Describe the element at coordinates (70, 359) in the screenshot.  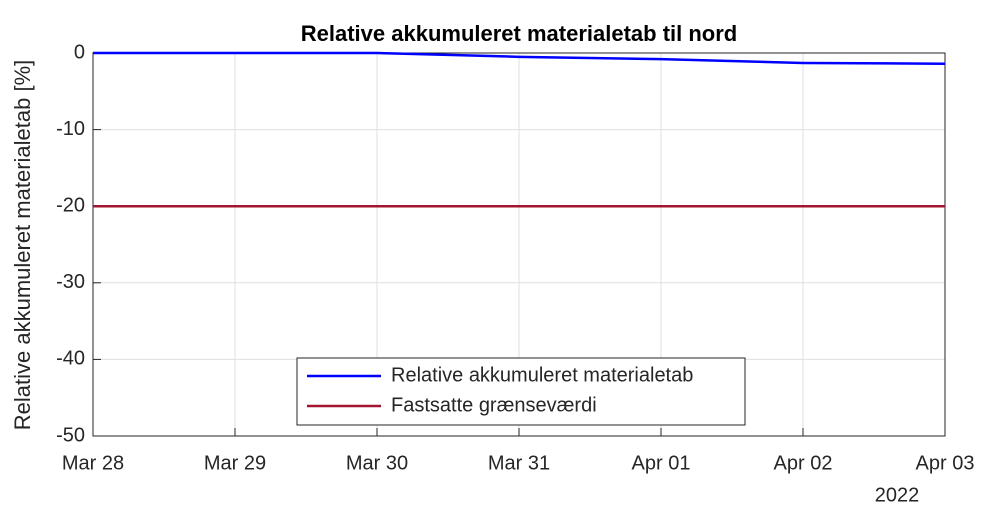
I see `y-tick-label: -40` at that location.